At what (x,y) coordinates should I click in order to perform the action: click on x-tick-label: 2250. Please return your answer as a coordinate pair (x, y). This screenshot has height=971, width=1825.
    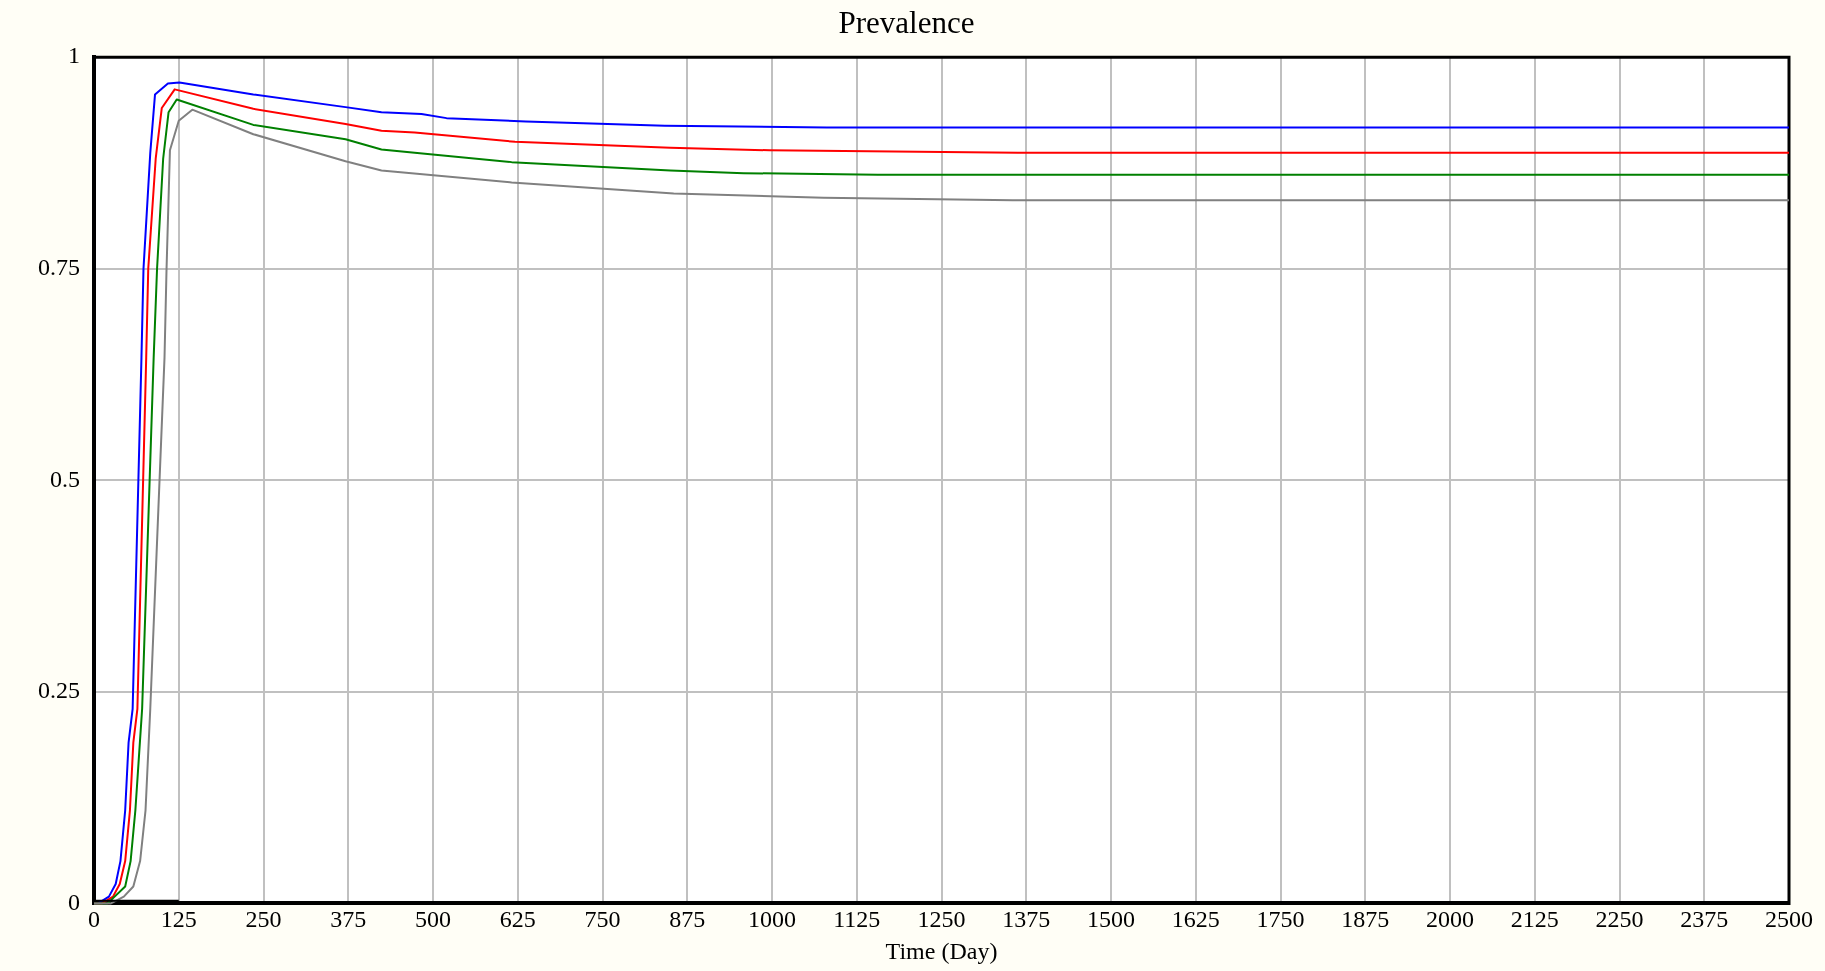
    Looking at the image, I should click on (1619, 919).